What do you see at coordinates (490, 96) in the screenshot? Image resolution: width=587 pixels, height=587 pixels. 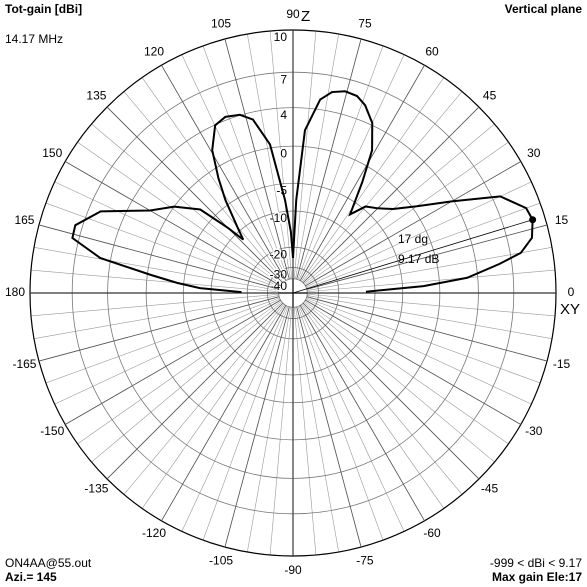 I see `angle-tick-label: 45` at bounding box center [490, 96].